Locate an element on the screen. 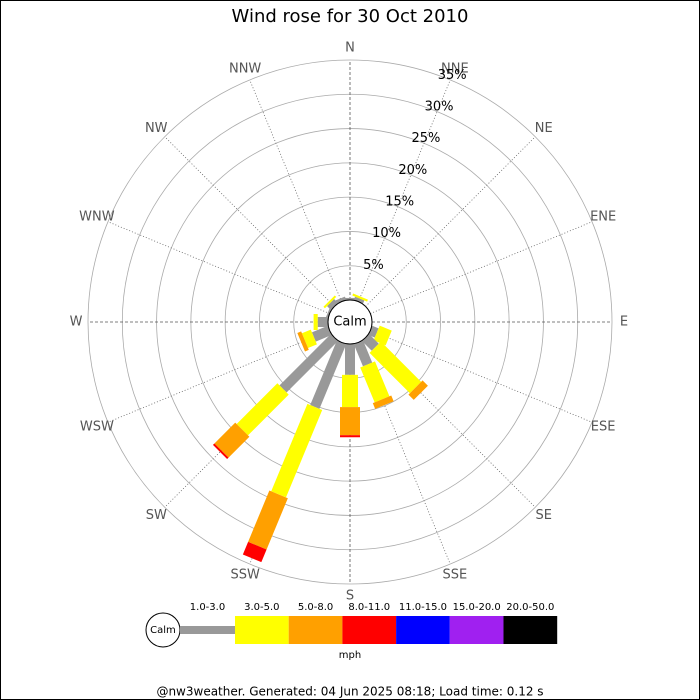 This screenshot has height=700, width=700. direction-label: N is located at coordinates (350, 48).